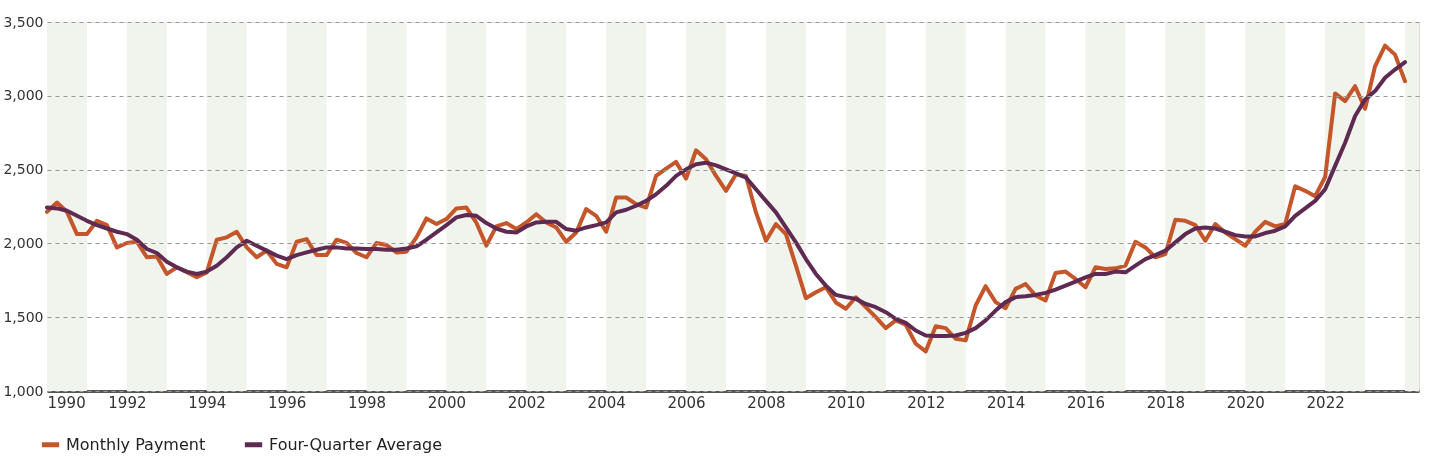 This screenshot has height=464, width=1448. I want to click on x-tick-label: 2000, so click(447, 402).